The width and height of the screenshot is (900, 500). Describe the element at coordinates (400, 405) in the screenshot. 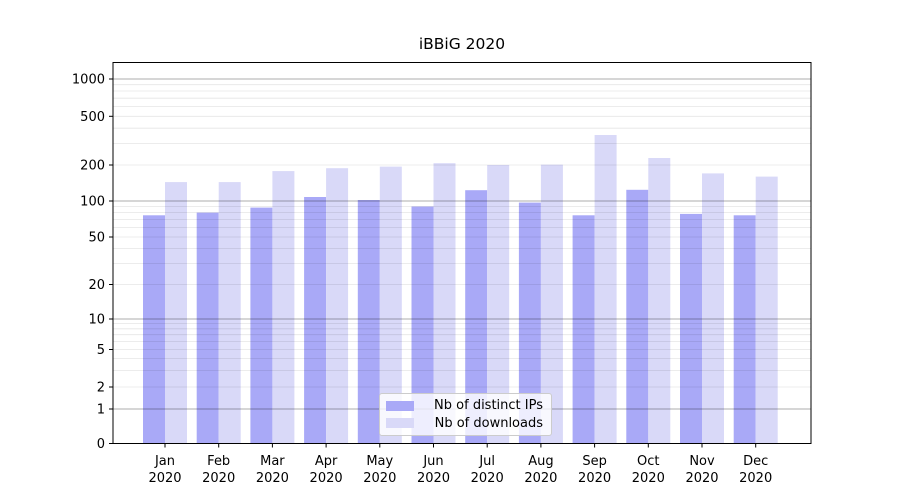

I see `legend-swatch-distinct-ips` at that location.